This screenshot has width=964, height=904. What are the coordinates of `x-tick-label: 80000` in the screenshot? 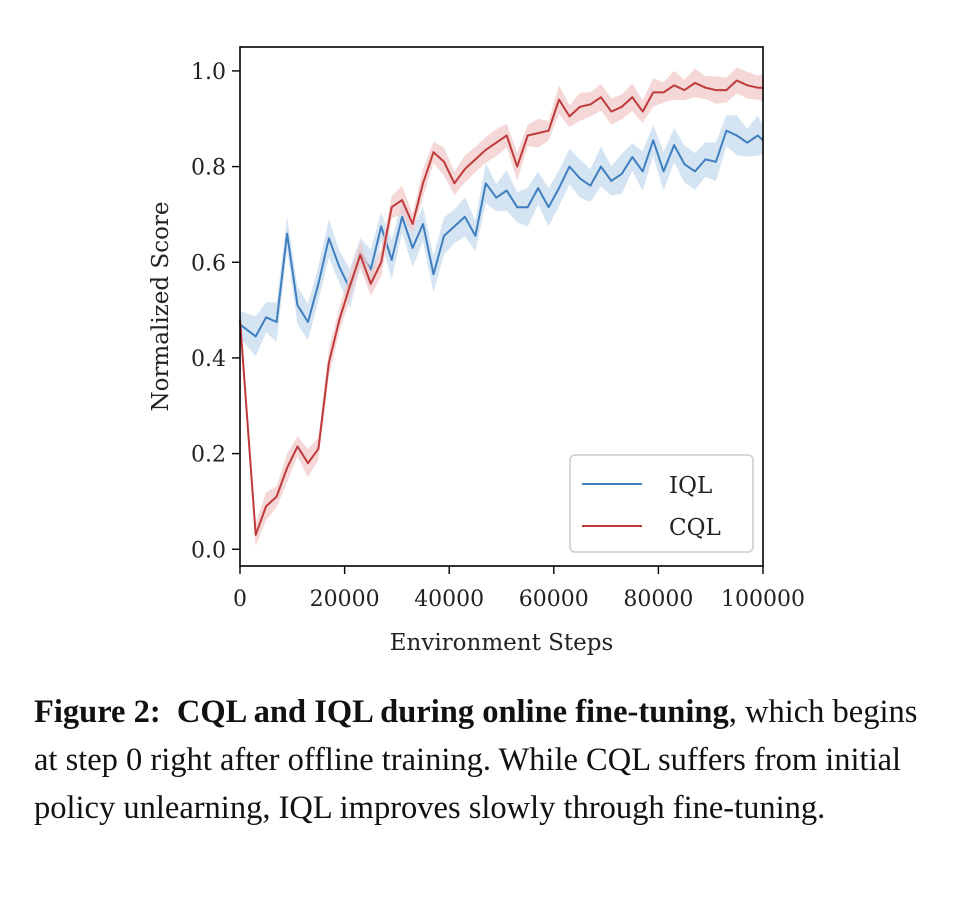 It's located at (658, 599).